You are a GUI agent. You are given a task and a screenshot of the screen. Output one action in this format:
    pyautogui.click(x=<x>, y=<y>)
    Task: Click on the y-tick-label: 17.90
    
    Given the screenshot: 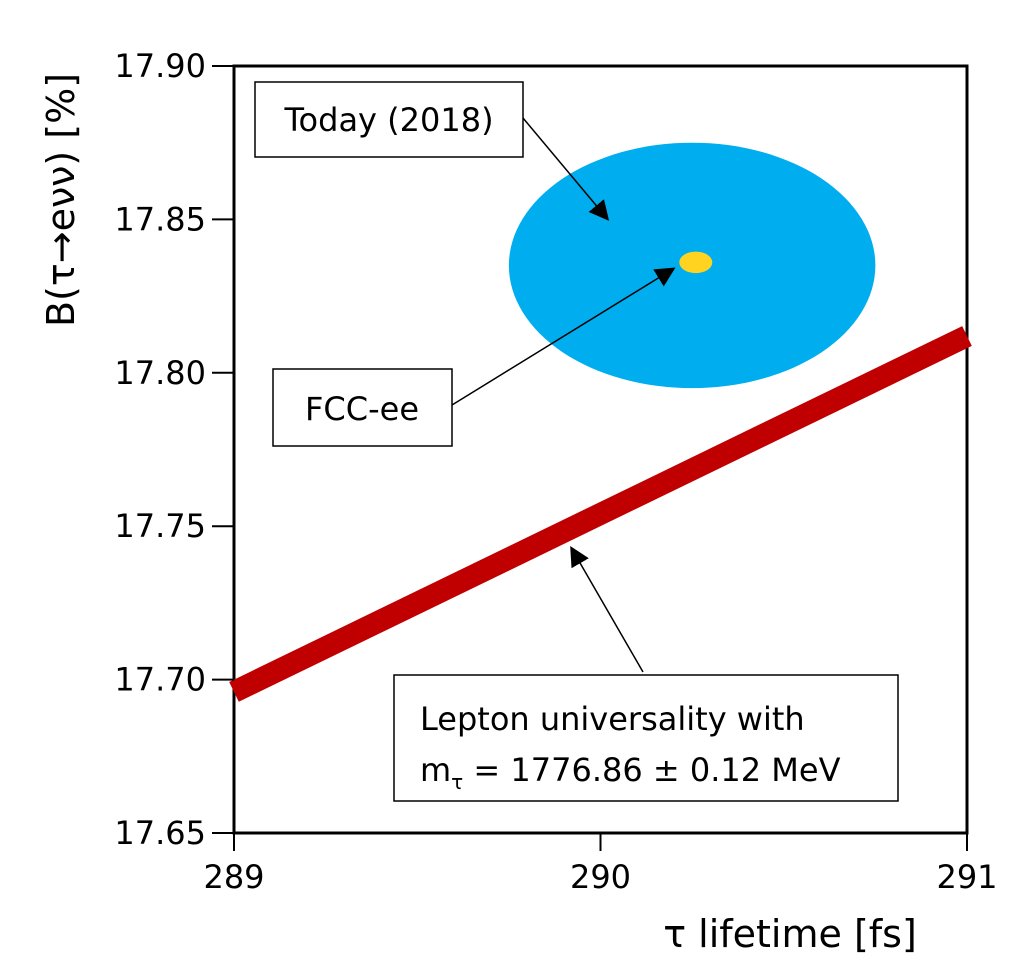 What is the action you would take?
    pyautogui.click(x=160, y=66)
    